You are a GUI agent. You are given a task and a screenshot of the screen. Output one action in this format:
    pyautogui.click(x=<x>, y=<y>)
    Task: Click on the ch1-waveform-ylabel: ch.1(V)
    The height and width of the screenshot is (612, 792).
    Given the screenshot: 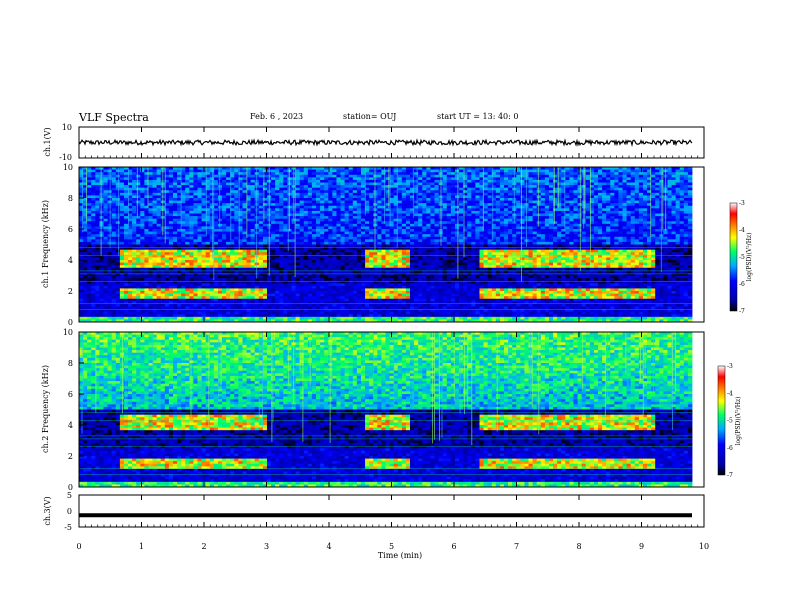 What is the action you would take?
    pyautogui.click(x=47, y=141)
    